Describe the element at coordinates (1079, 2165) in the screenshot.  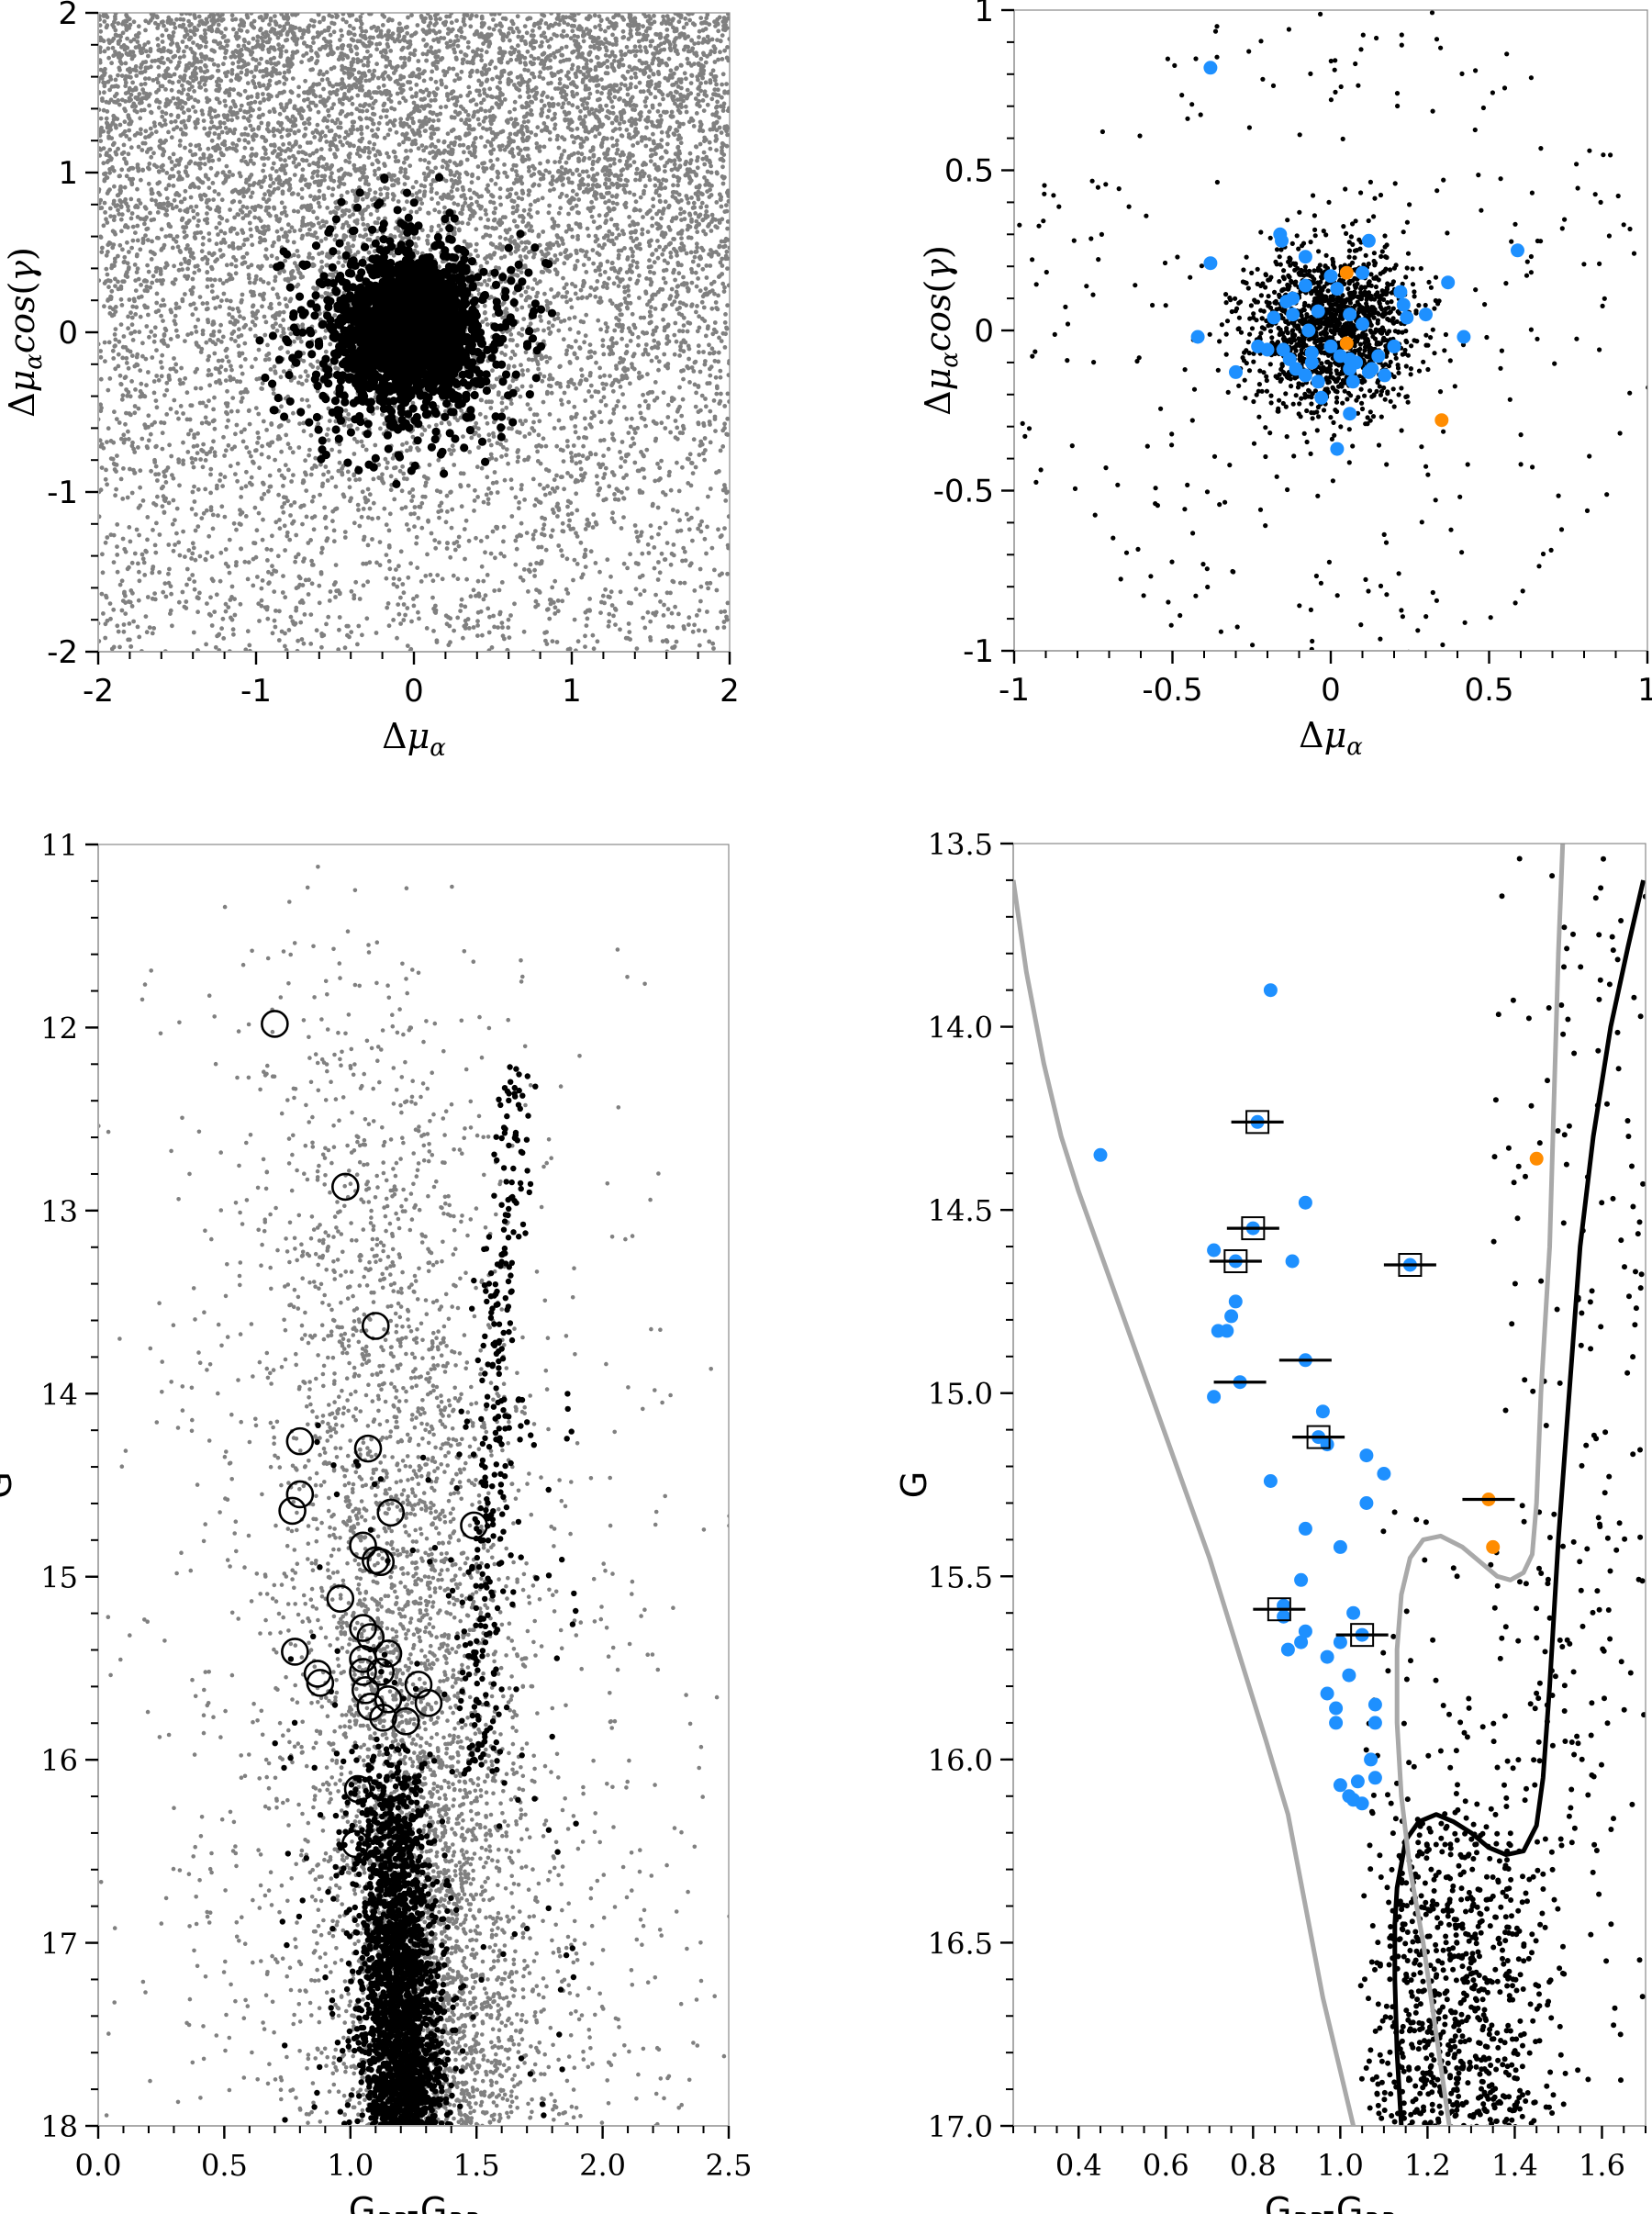
I see `x-tick-label: 0.4` at that location.